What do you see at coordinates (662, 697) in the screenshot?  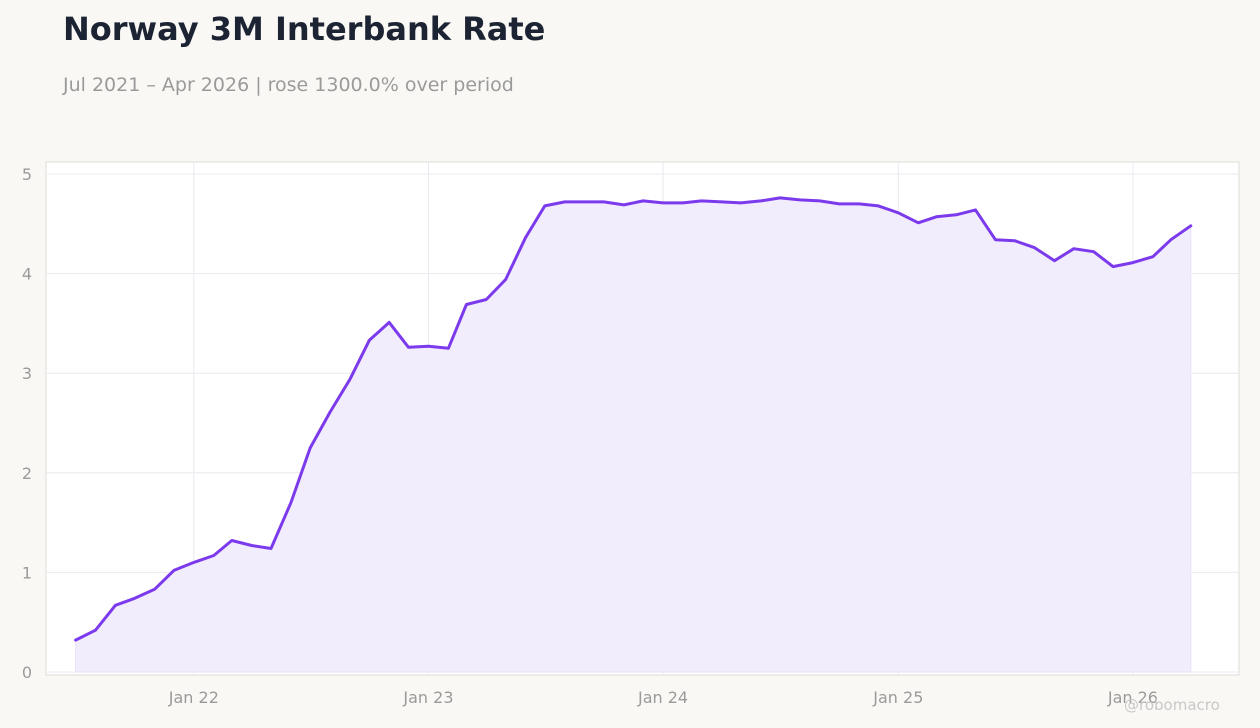 I see `x-tick-label: Jan 24` at bounding box center [662, 697].